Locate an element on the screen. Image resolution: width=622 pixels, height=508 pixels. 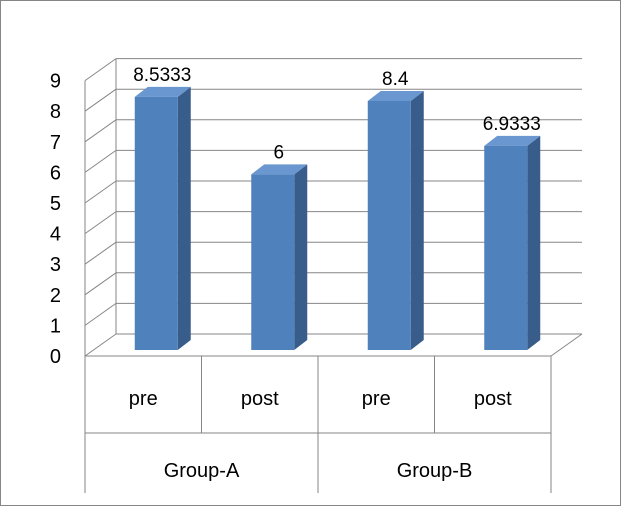
y-tick-label: 2 is located at coordinates (55, 296).